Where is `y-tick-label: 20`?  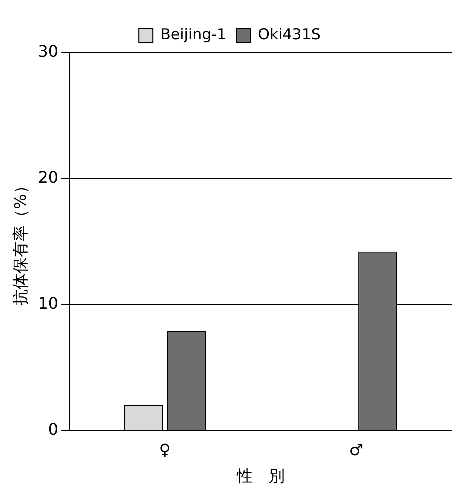
y-tick-label: 20 is located at coordinates (48, 178).